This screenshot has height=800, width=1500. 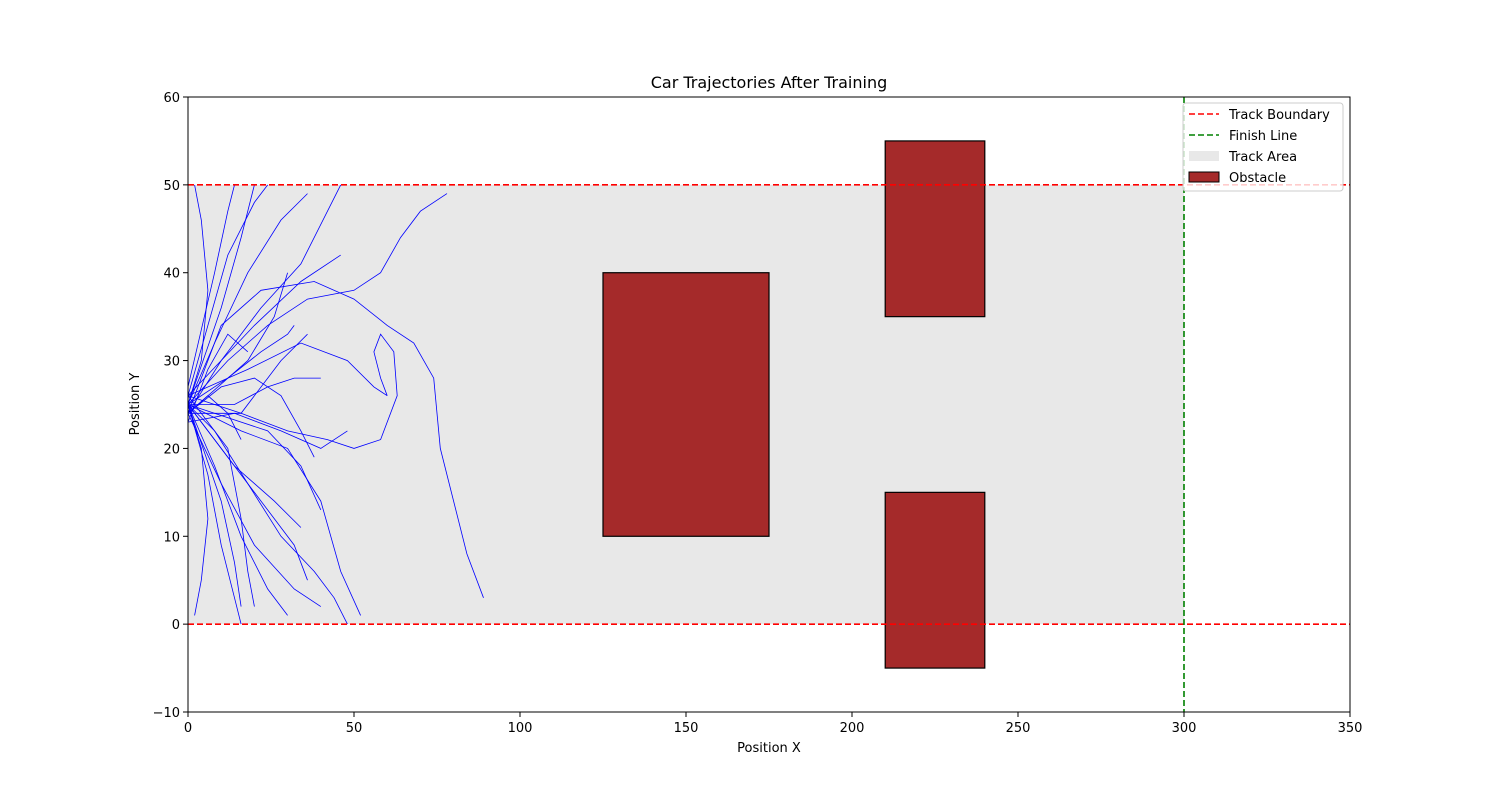 What do you see at coordinates (769, 748) in the screenshot?
I see `x-axis-label: Position X` at bounding box center [769, 748].